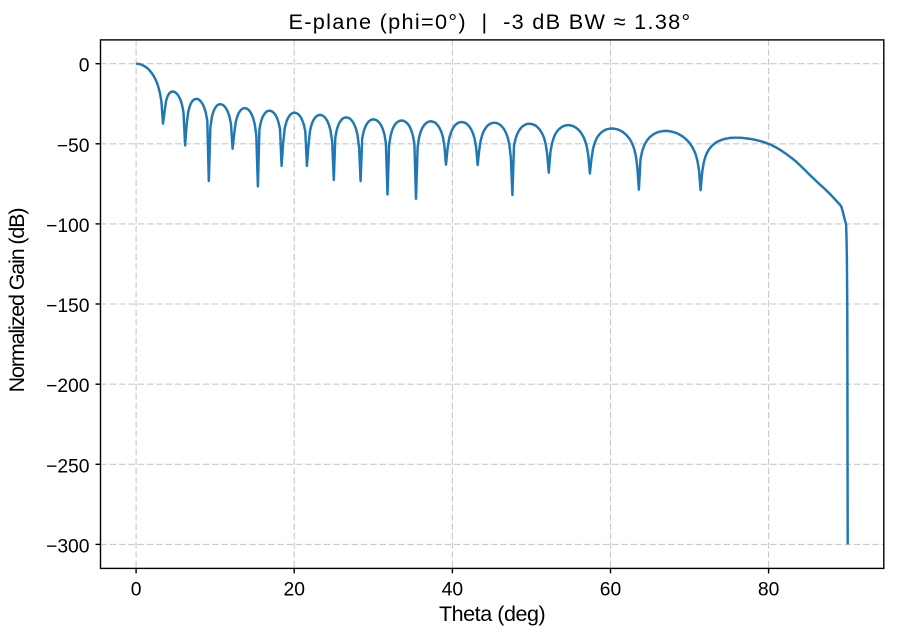  Describe the element at coordinates (67, 306) in the screenshot. I see `svg-text: −150` at that location.